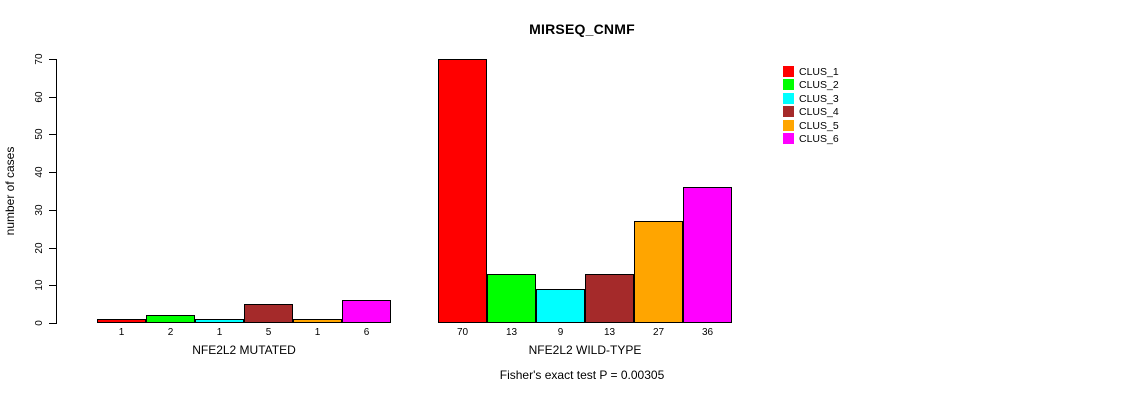  What do you see at coordinates (462, 191) in the screenshot?
I see `bar-clus_1-group2` at bounding box center [462, 191].